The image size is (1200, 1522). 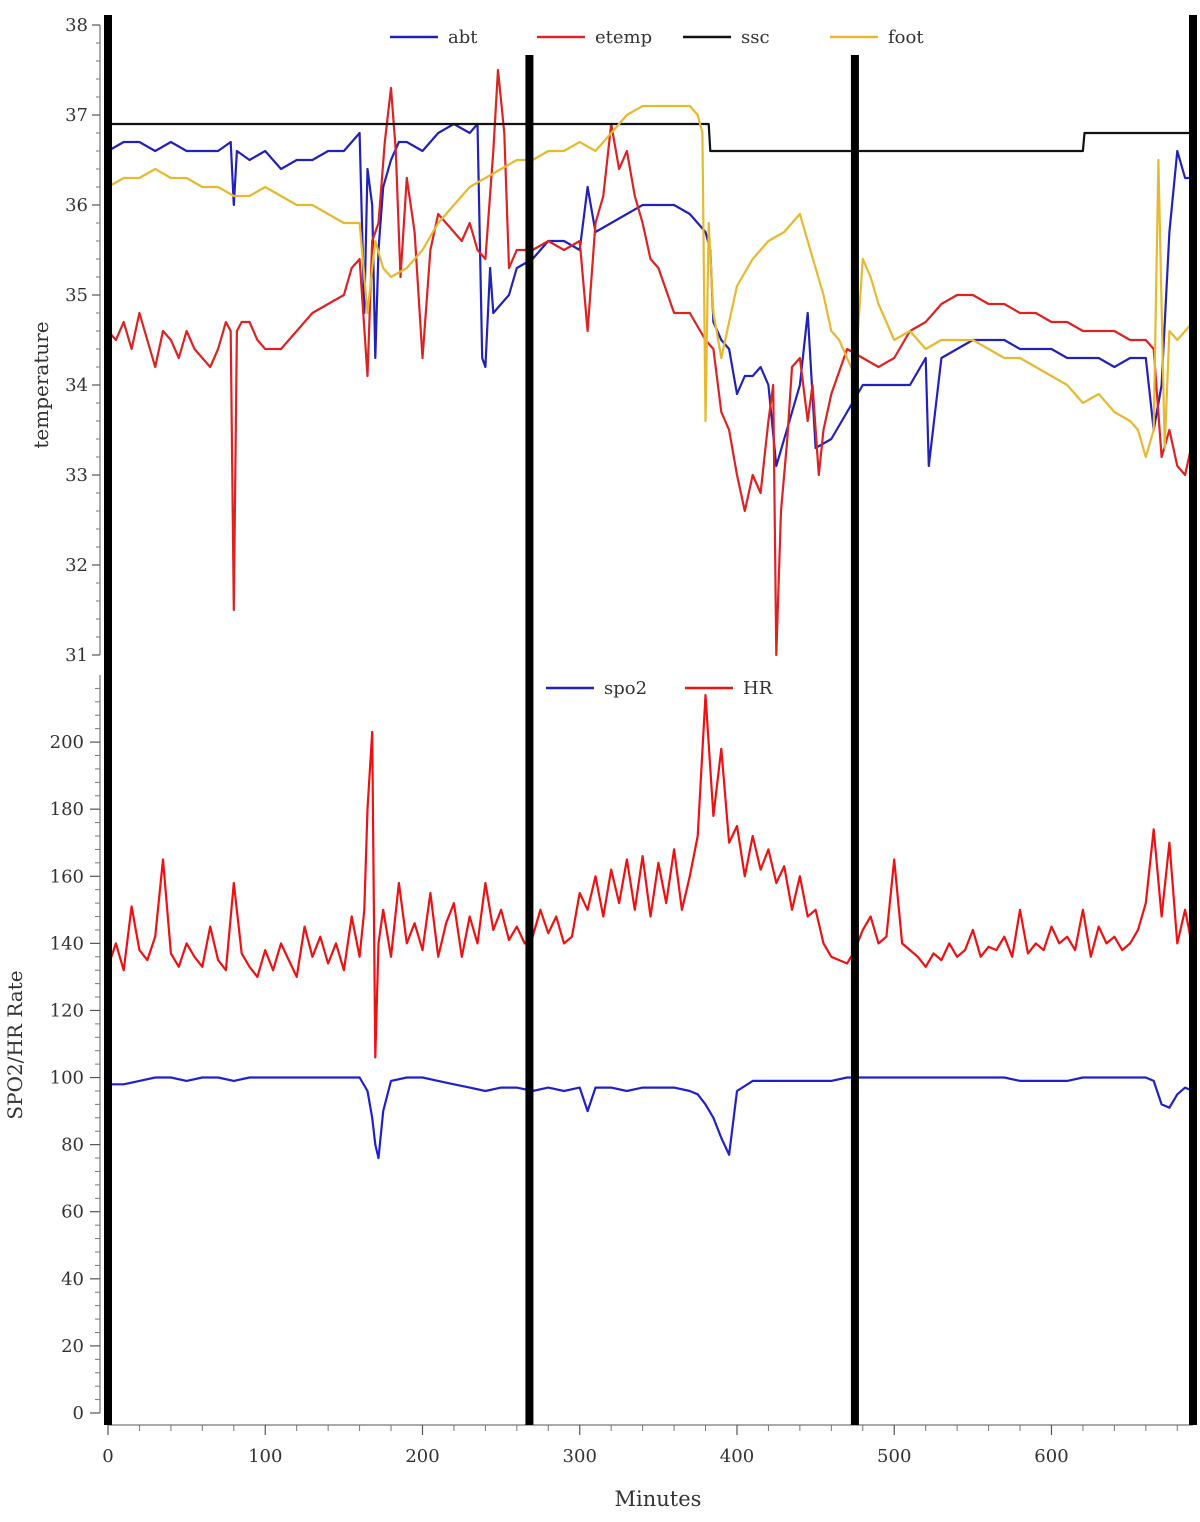 What do you see at coordinates (75, 1049) in the screenshot?
I see `bottom-y-axis: 0 20 40 60 80 100 120 140 160 180 200` at bounding box center [75, 1049].